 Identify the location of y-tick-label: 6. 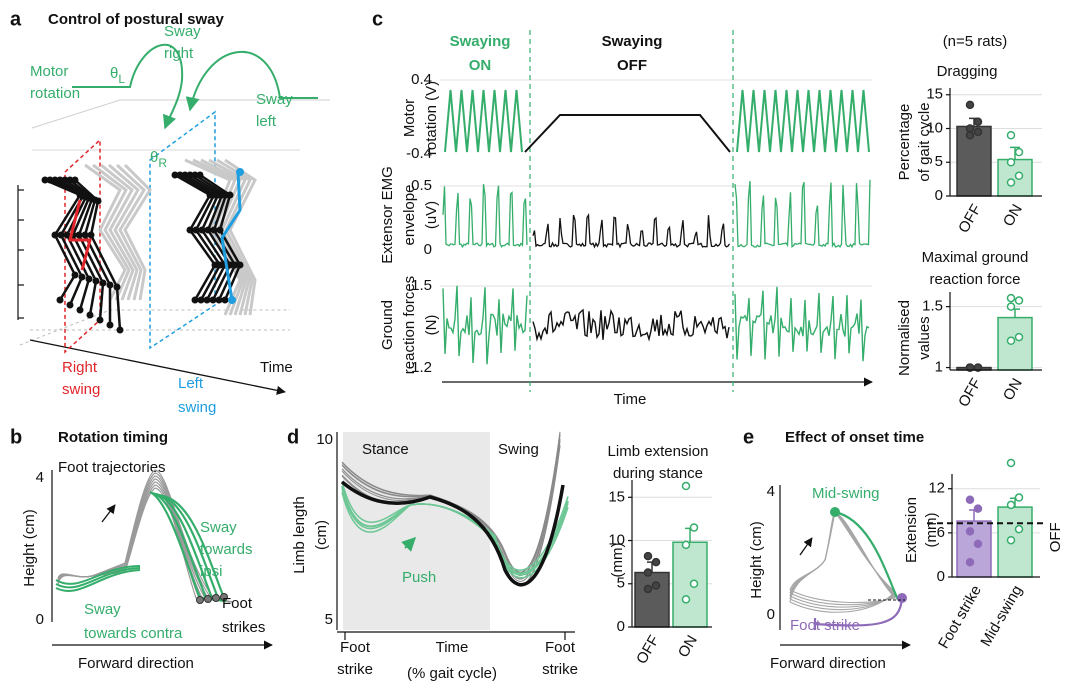
(941, 532).